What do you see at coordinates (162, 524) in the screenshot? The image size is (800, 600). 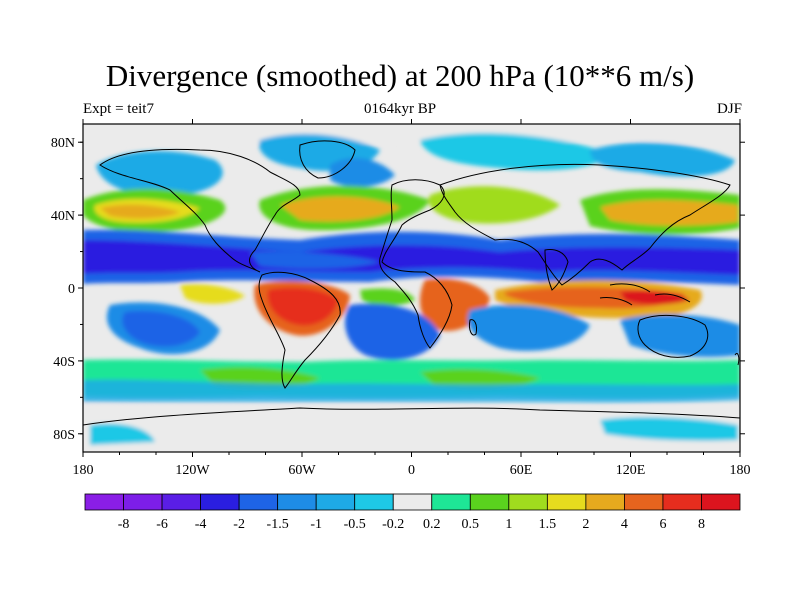 I see `colorbar-label: -6` at bounding box center [162, 524].